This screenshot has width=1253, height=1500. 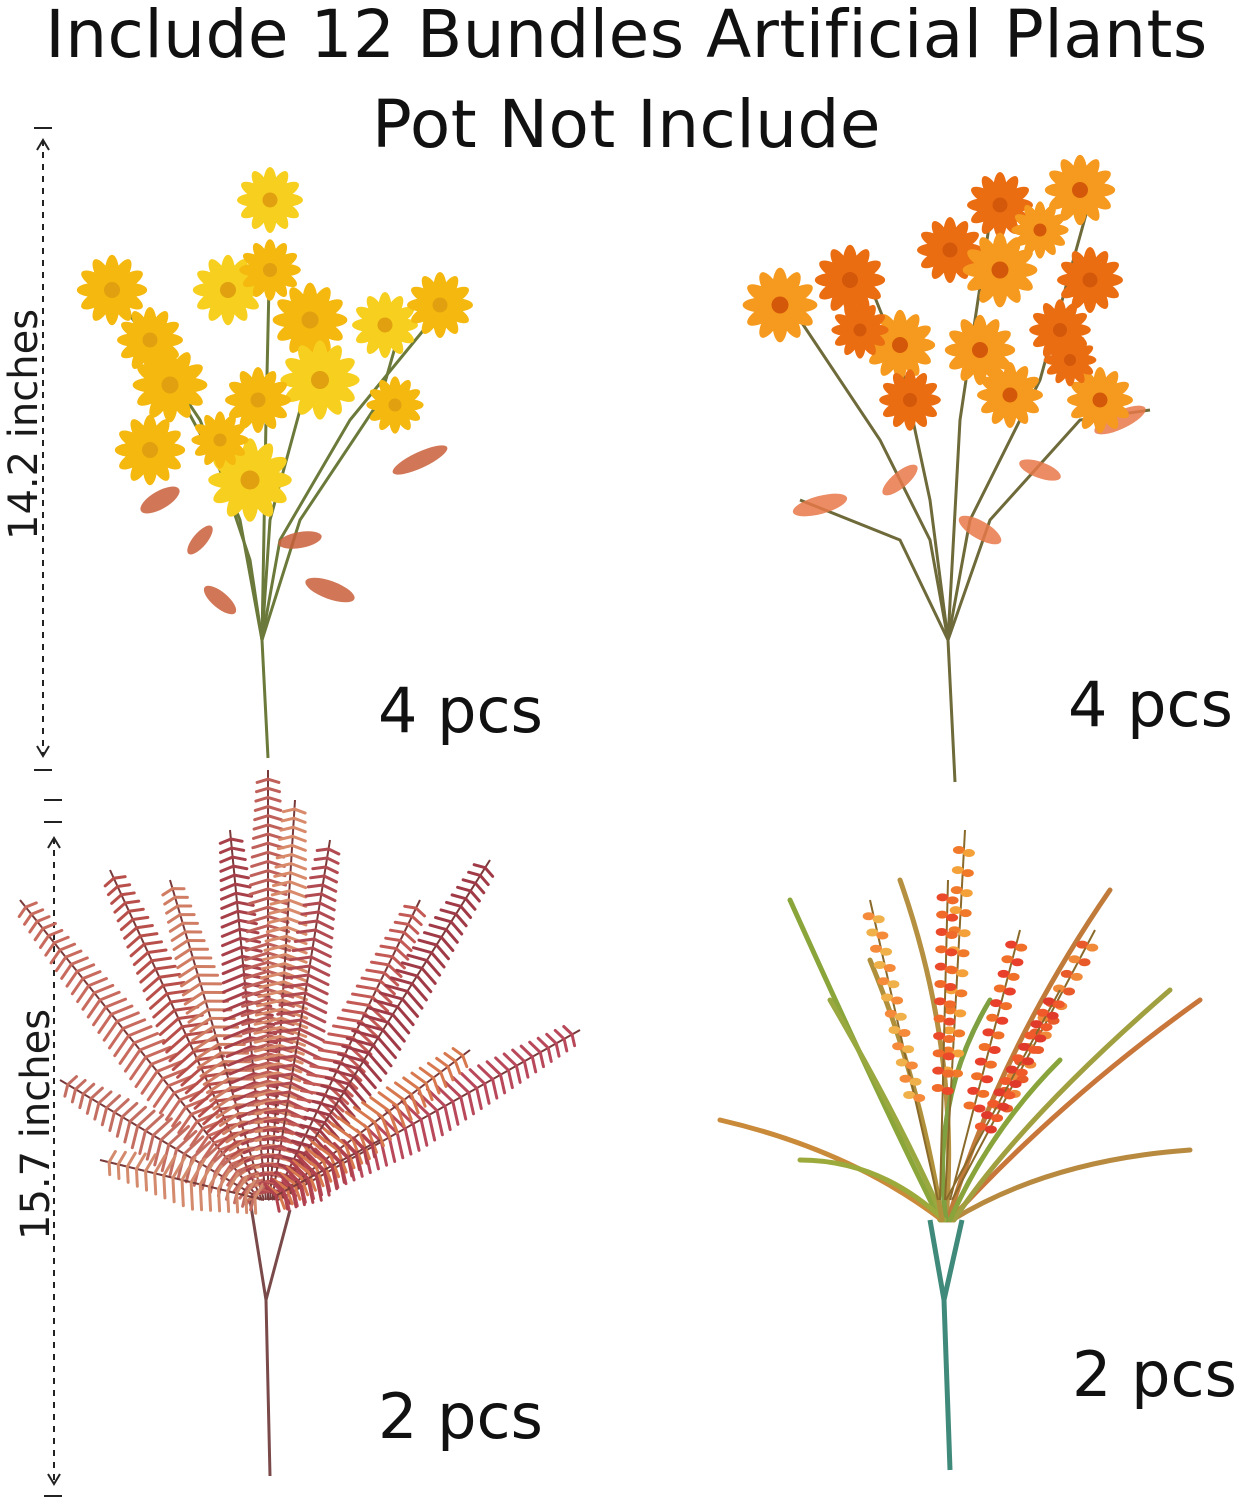 What do you see at coordinates (24, 424) in the screenshot?
I see `height-label-top: 14.2 inches` at bounding box center [24, 424].